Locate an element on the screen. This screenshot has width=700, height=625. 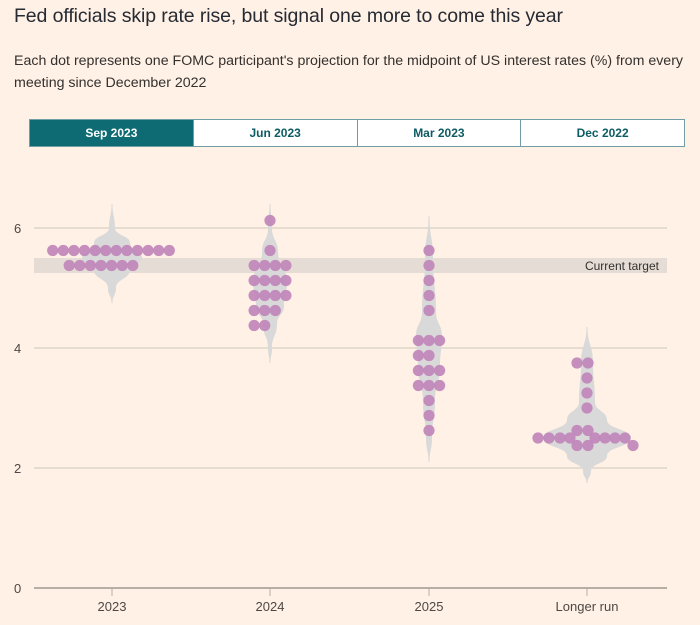
current-target-label: Current target is located at coordinates (622, 266).